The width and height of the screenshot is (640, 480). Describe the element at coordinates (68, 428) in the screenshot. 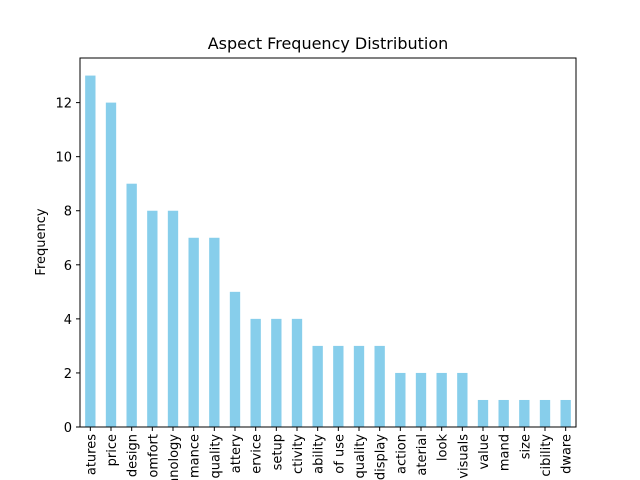

I see `y-tick-label: 0` at that location.